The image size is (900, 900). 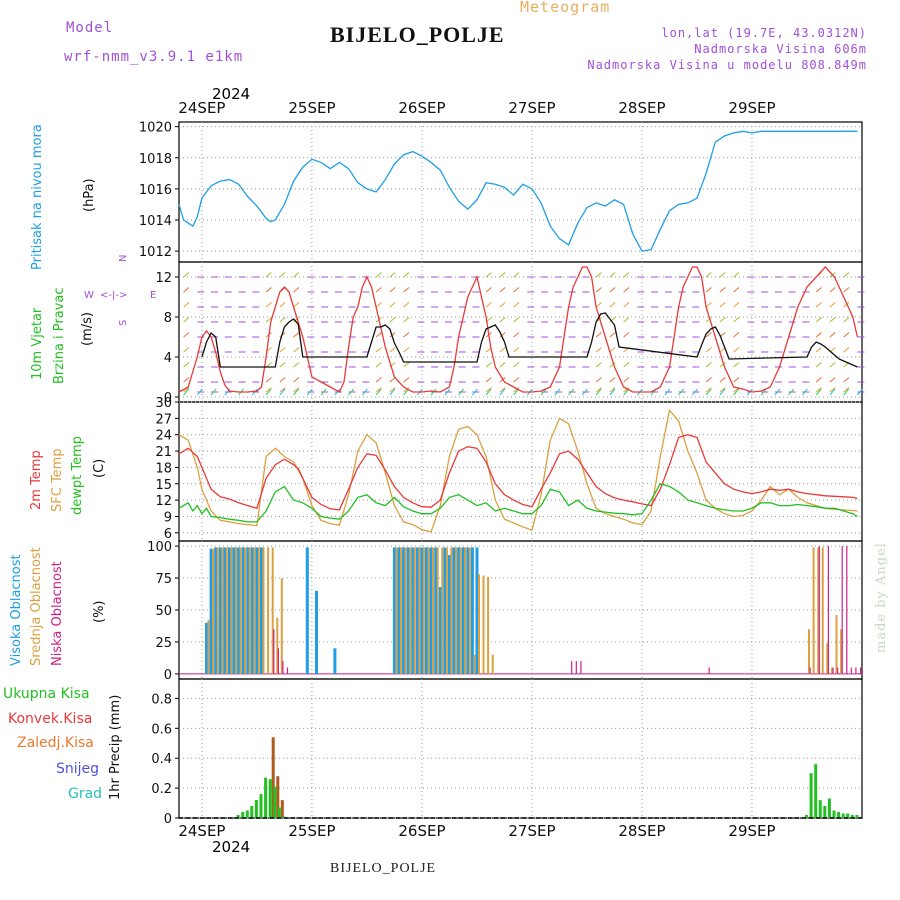 What do you see at coordinates (421, 831) in the screenshot?
I see `bottom-day-label-2: 26SEP` at bounding box center [421, 831].